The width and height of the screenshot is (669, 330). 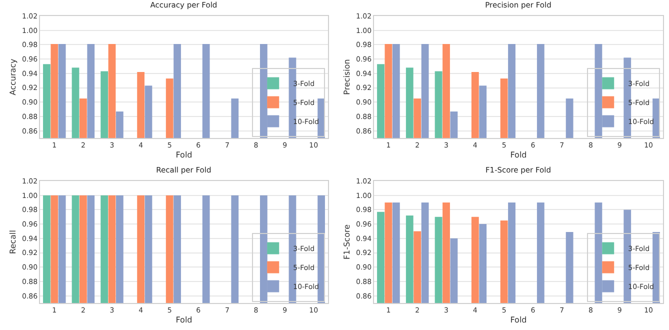 I want to click on y-axis-title: Accuracy, so click(x=13, y=77).